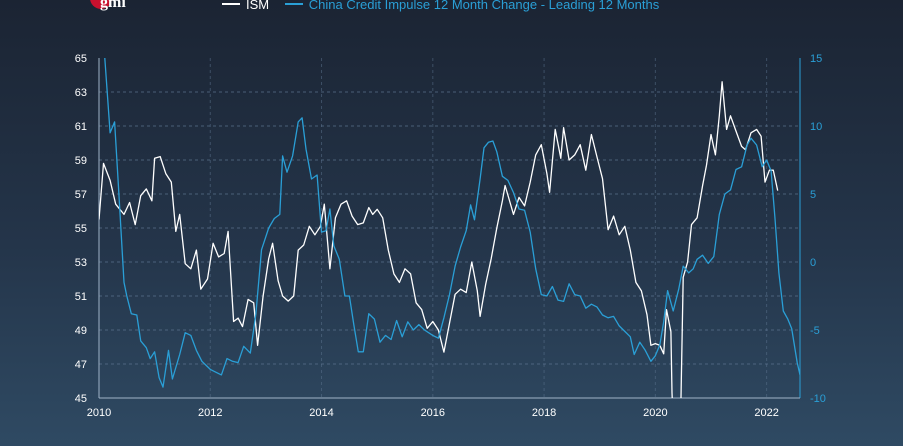 The height and width of the screenshot is (446, 903). I want to click on x-axis-tick-label: 2012, so click(210, 413).